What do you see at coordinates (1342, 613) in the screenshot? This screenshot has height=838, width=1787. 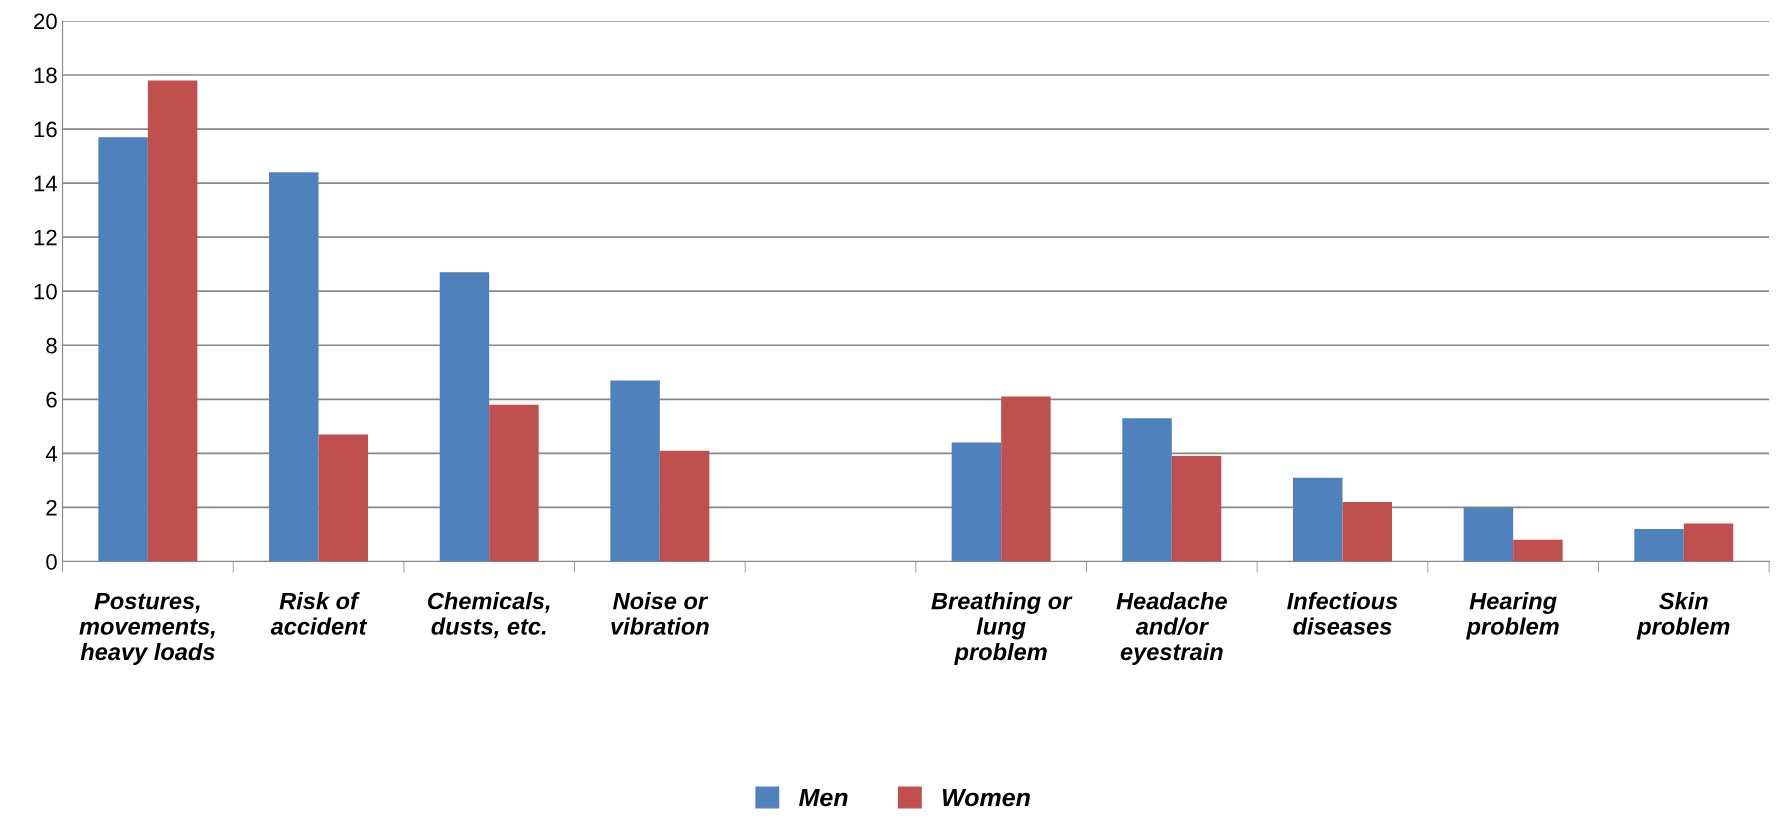 I see `x-tick-label: Infectious diseases` at bounding box center [1342, 613].